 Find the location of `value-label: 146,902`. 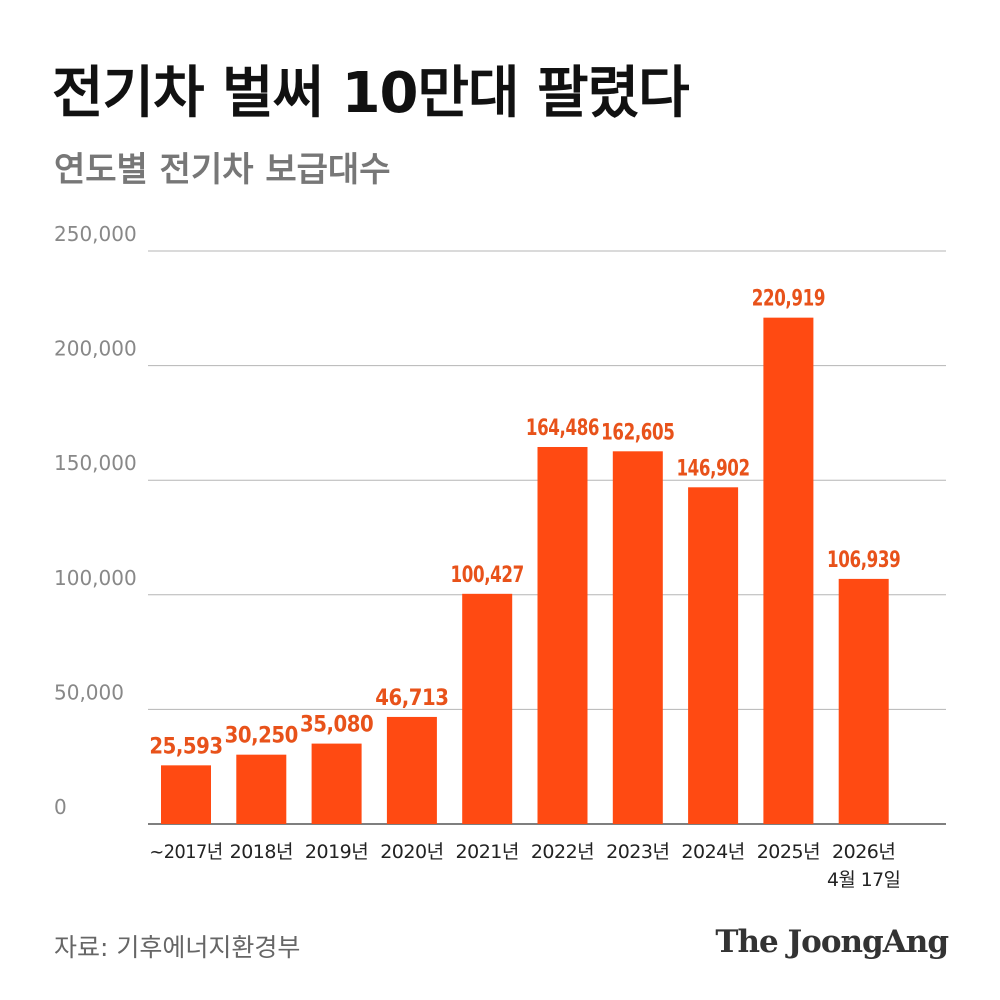

value-label: 146,902 is located at coordinates (712, 468).